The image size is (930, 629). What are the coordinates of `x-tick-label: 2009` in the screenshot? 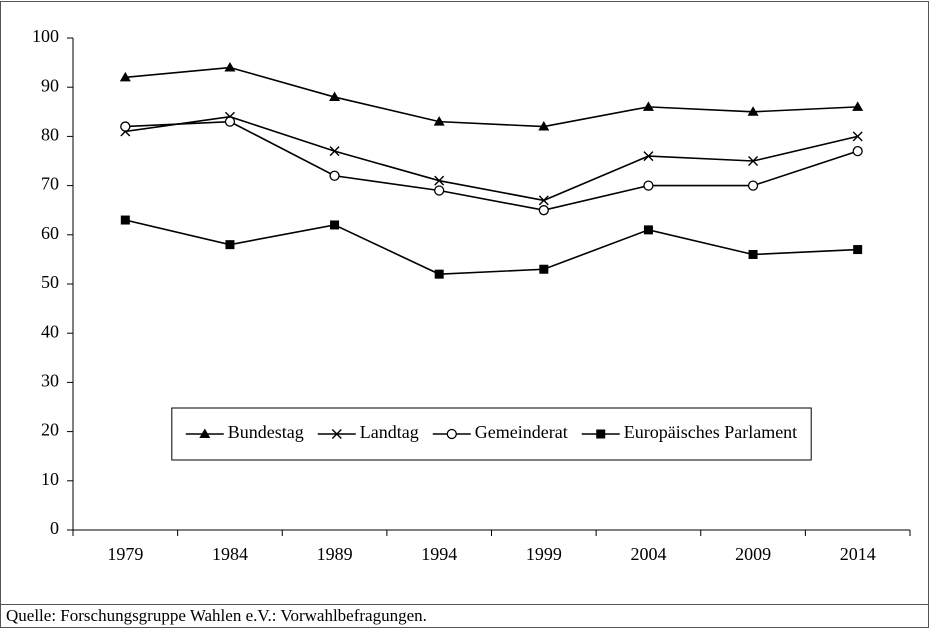 It's located at (753, 554).